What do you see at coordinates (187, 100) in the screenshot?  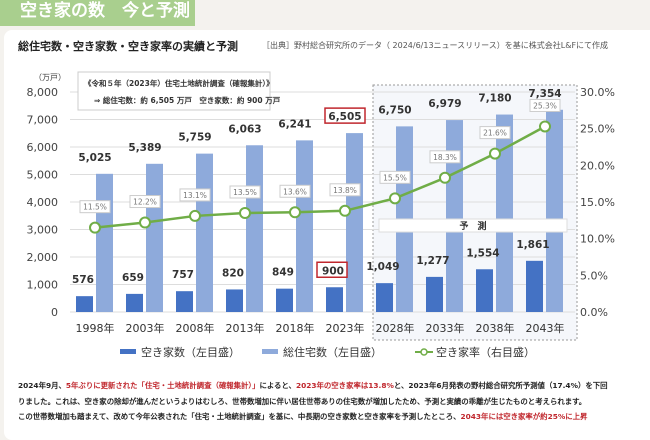 I see `annotation-line2: ⇒ 総住宅数：約 6,505 万戸 空き家数：約 900 万戸` at bounding box center [187, 100].